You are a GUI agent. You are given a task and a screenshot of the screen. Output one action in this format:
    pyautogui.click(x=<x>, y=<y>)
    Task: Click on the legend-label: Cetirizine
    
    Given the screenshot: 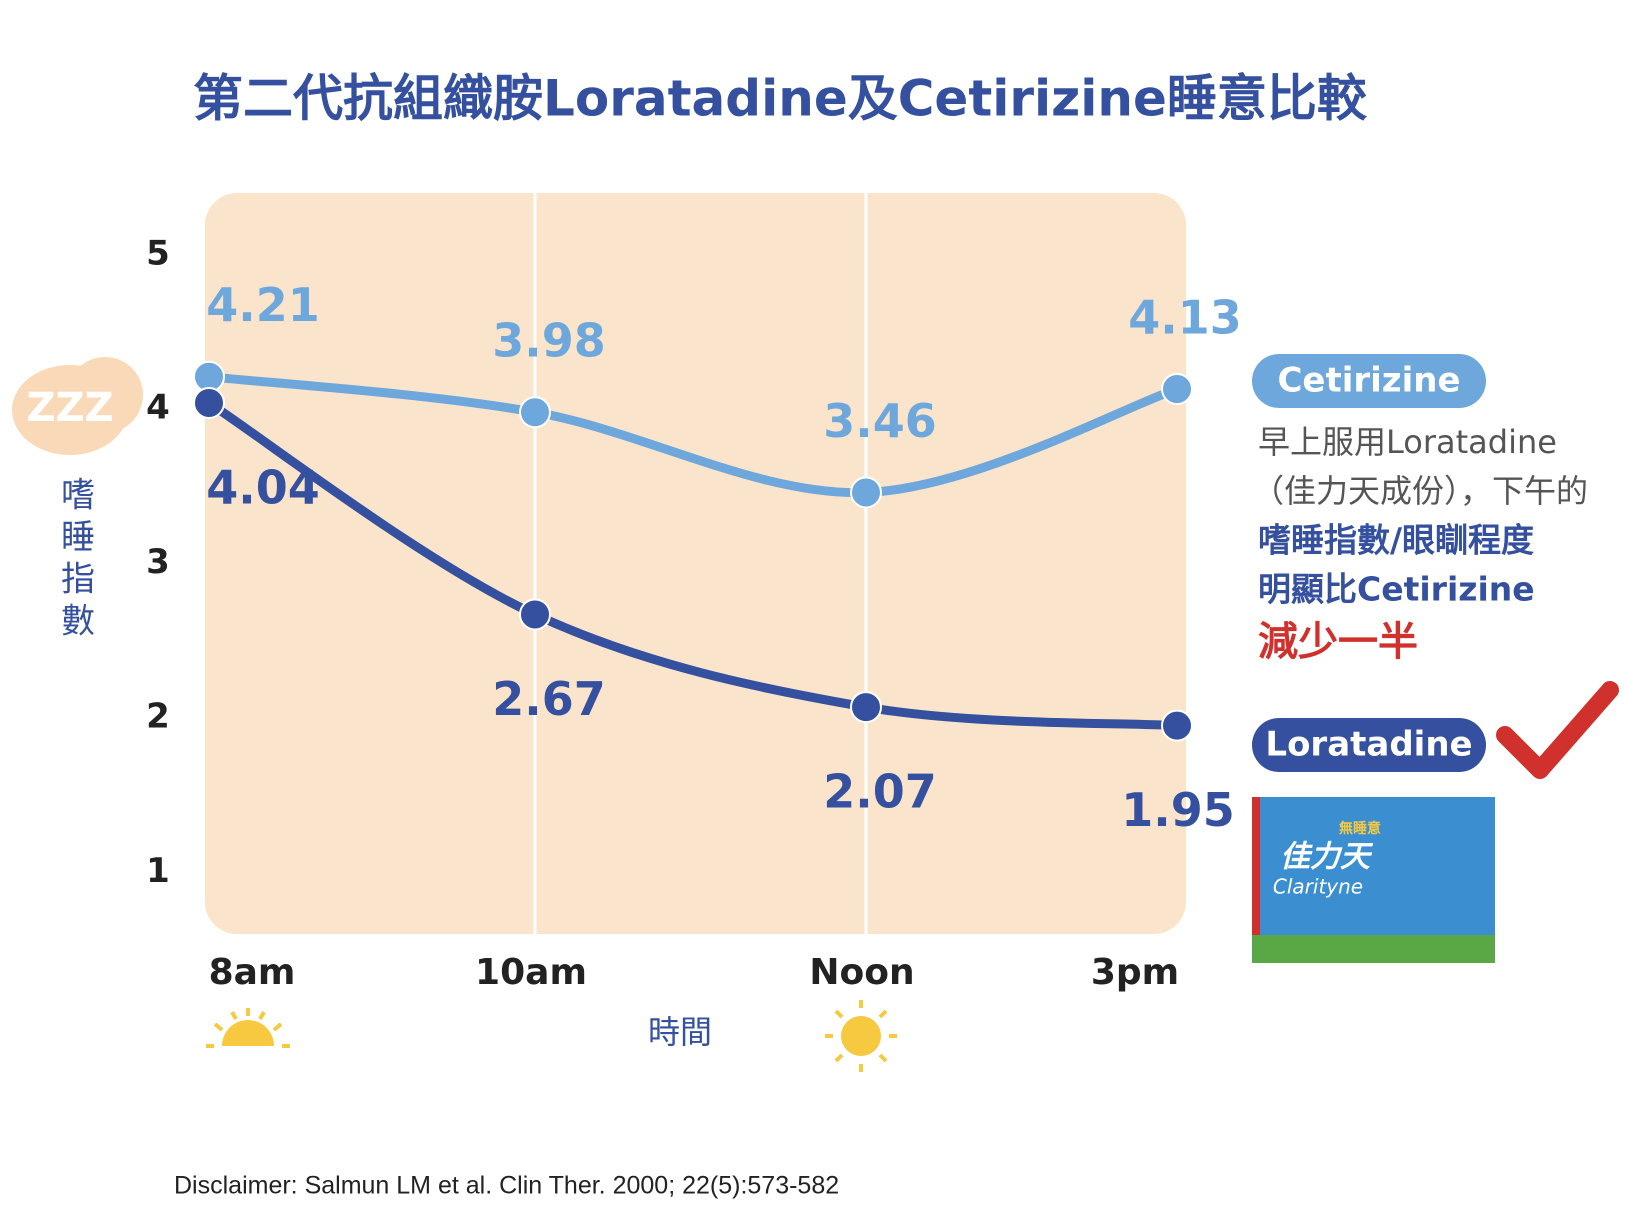 What is the action you would take?
    pyautogui.click(x=1368, y=381)
    